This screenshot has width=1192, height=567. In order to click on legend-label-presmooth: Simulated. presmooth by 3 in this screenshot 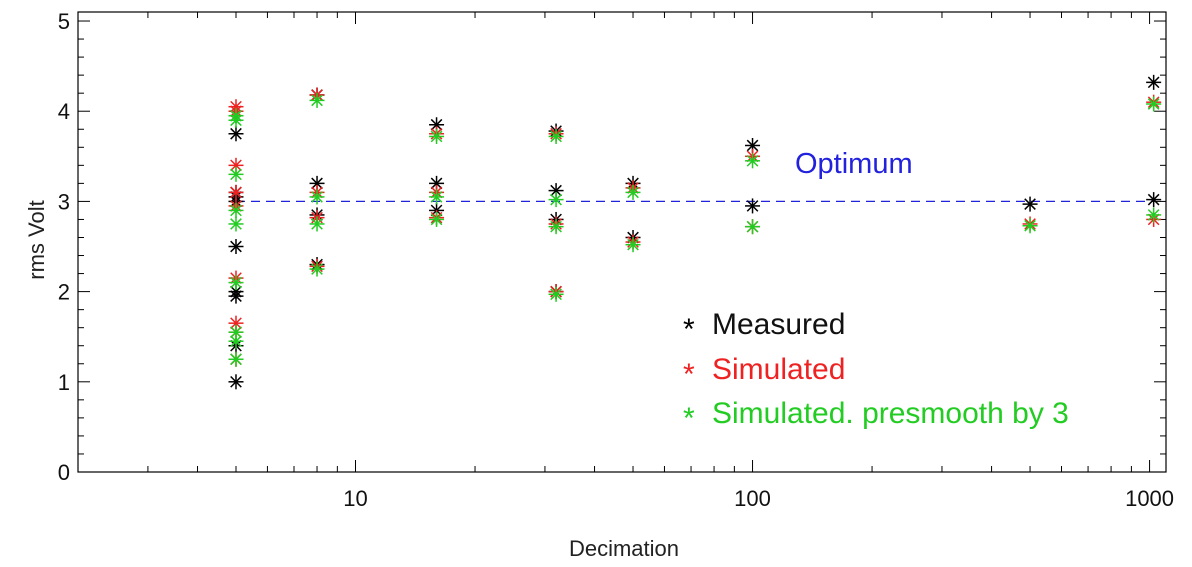, I will do `click(890, 413)`.